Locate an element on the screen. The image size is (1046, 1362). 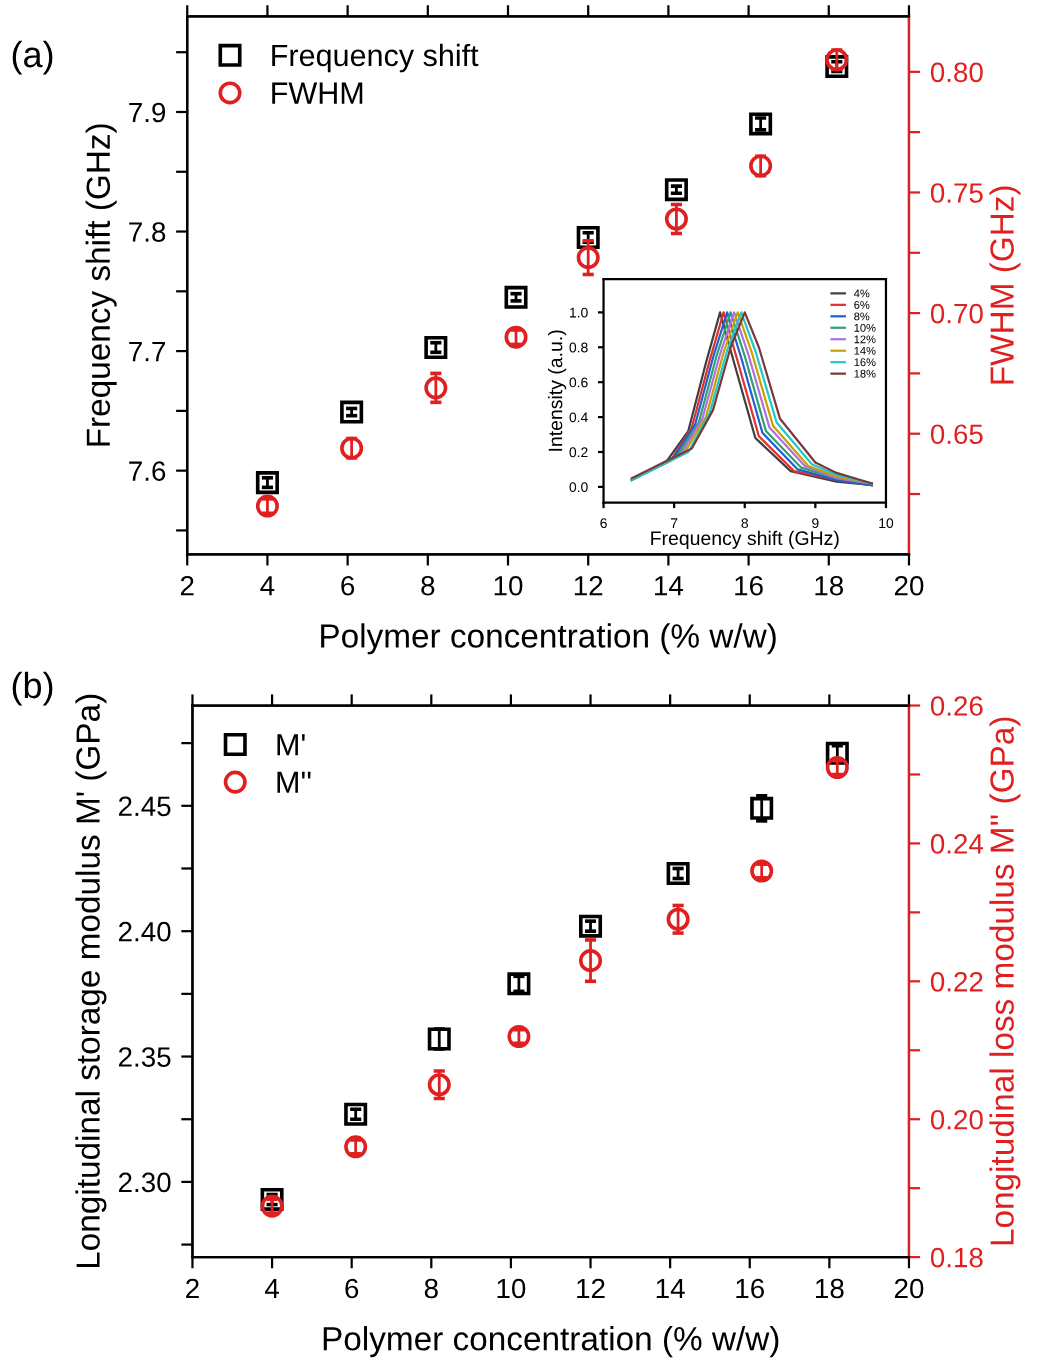
y-axis-title: Frequency shift (GHz) is located at coordinates (101, 285).